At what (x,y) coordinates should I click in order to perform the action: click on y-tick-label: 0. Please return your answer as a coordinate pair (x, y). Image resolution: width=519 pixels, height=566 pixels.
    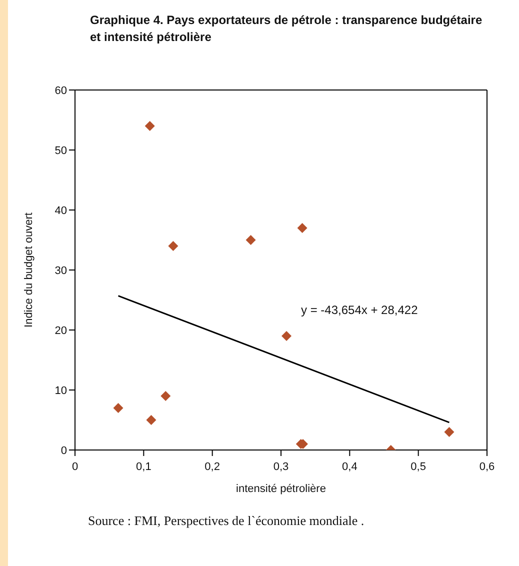
    Looking at the image, I should click on (63, 450).